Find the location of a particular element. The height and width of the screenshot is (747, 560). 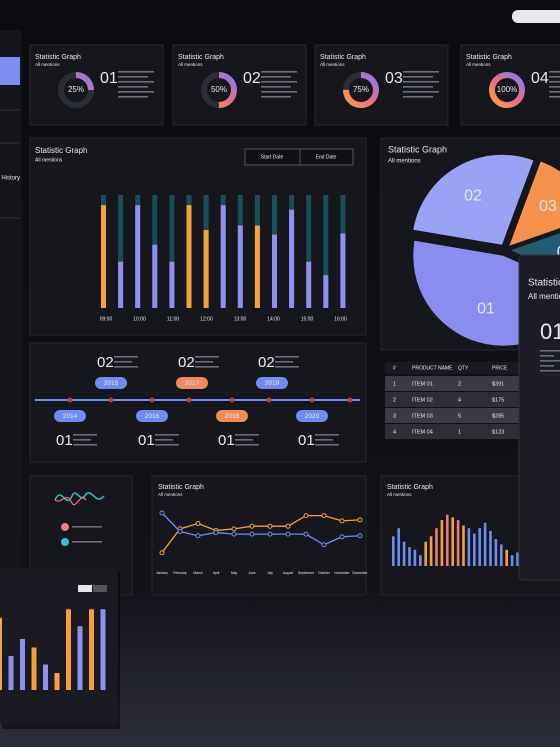

time-label: 09:00 is located at coordinates (106, 319).